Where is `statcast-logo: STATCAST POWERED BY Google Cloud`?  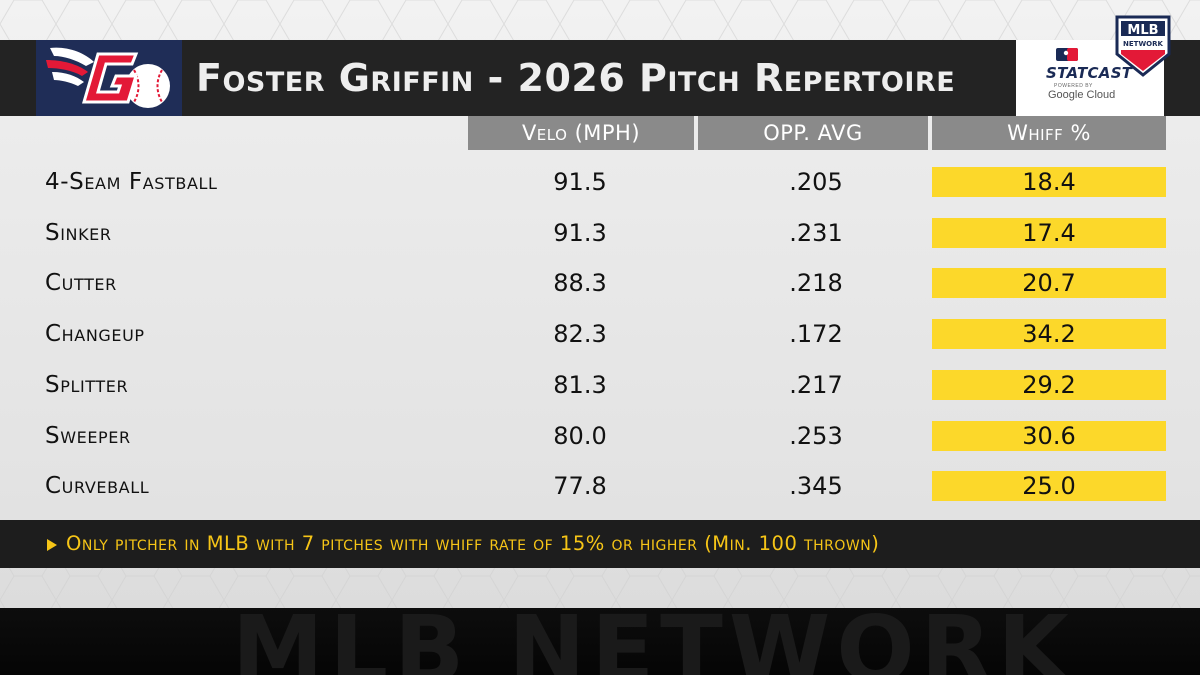 statcast-logo: STATCAST POWERED BY Google Cloud is located at coordinates (1090, 78).